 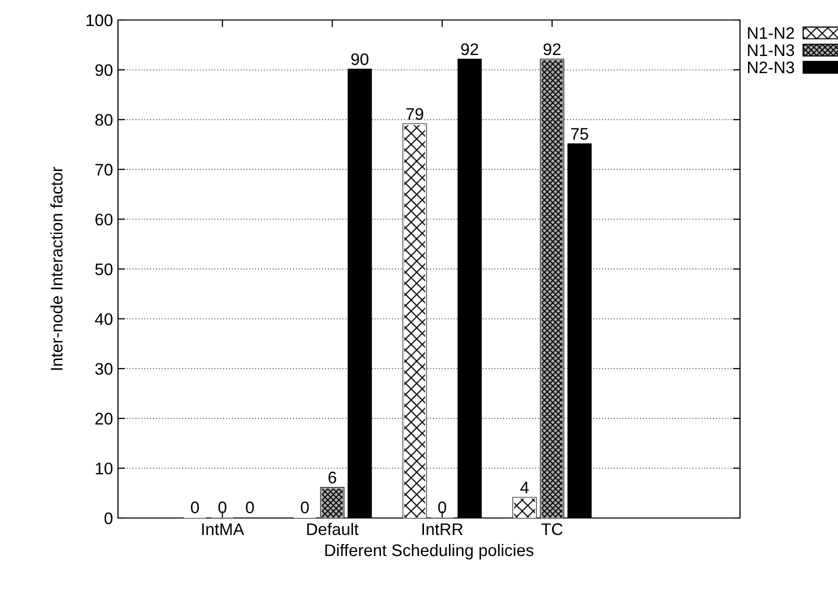 I want to click on y-tick-label: 50, so click(x=103, y=269).